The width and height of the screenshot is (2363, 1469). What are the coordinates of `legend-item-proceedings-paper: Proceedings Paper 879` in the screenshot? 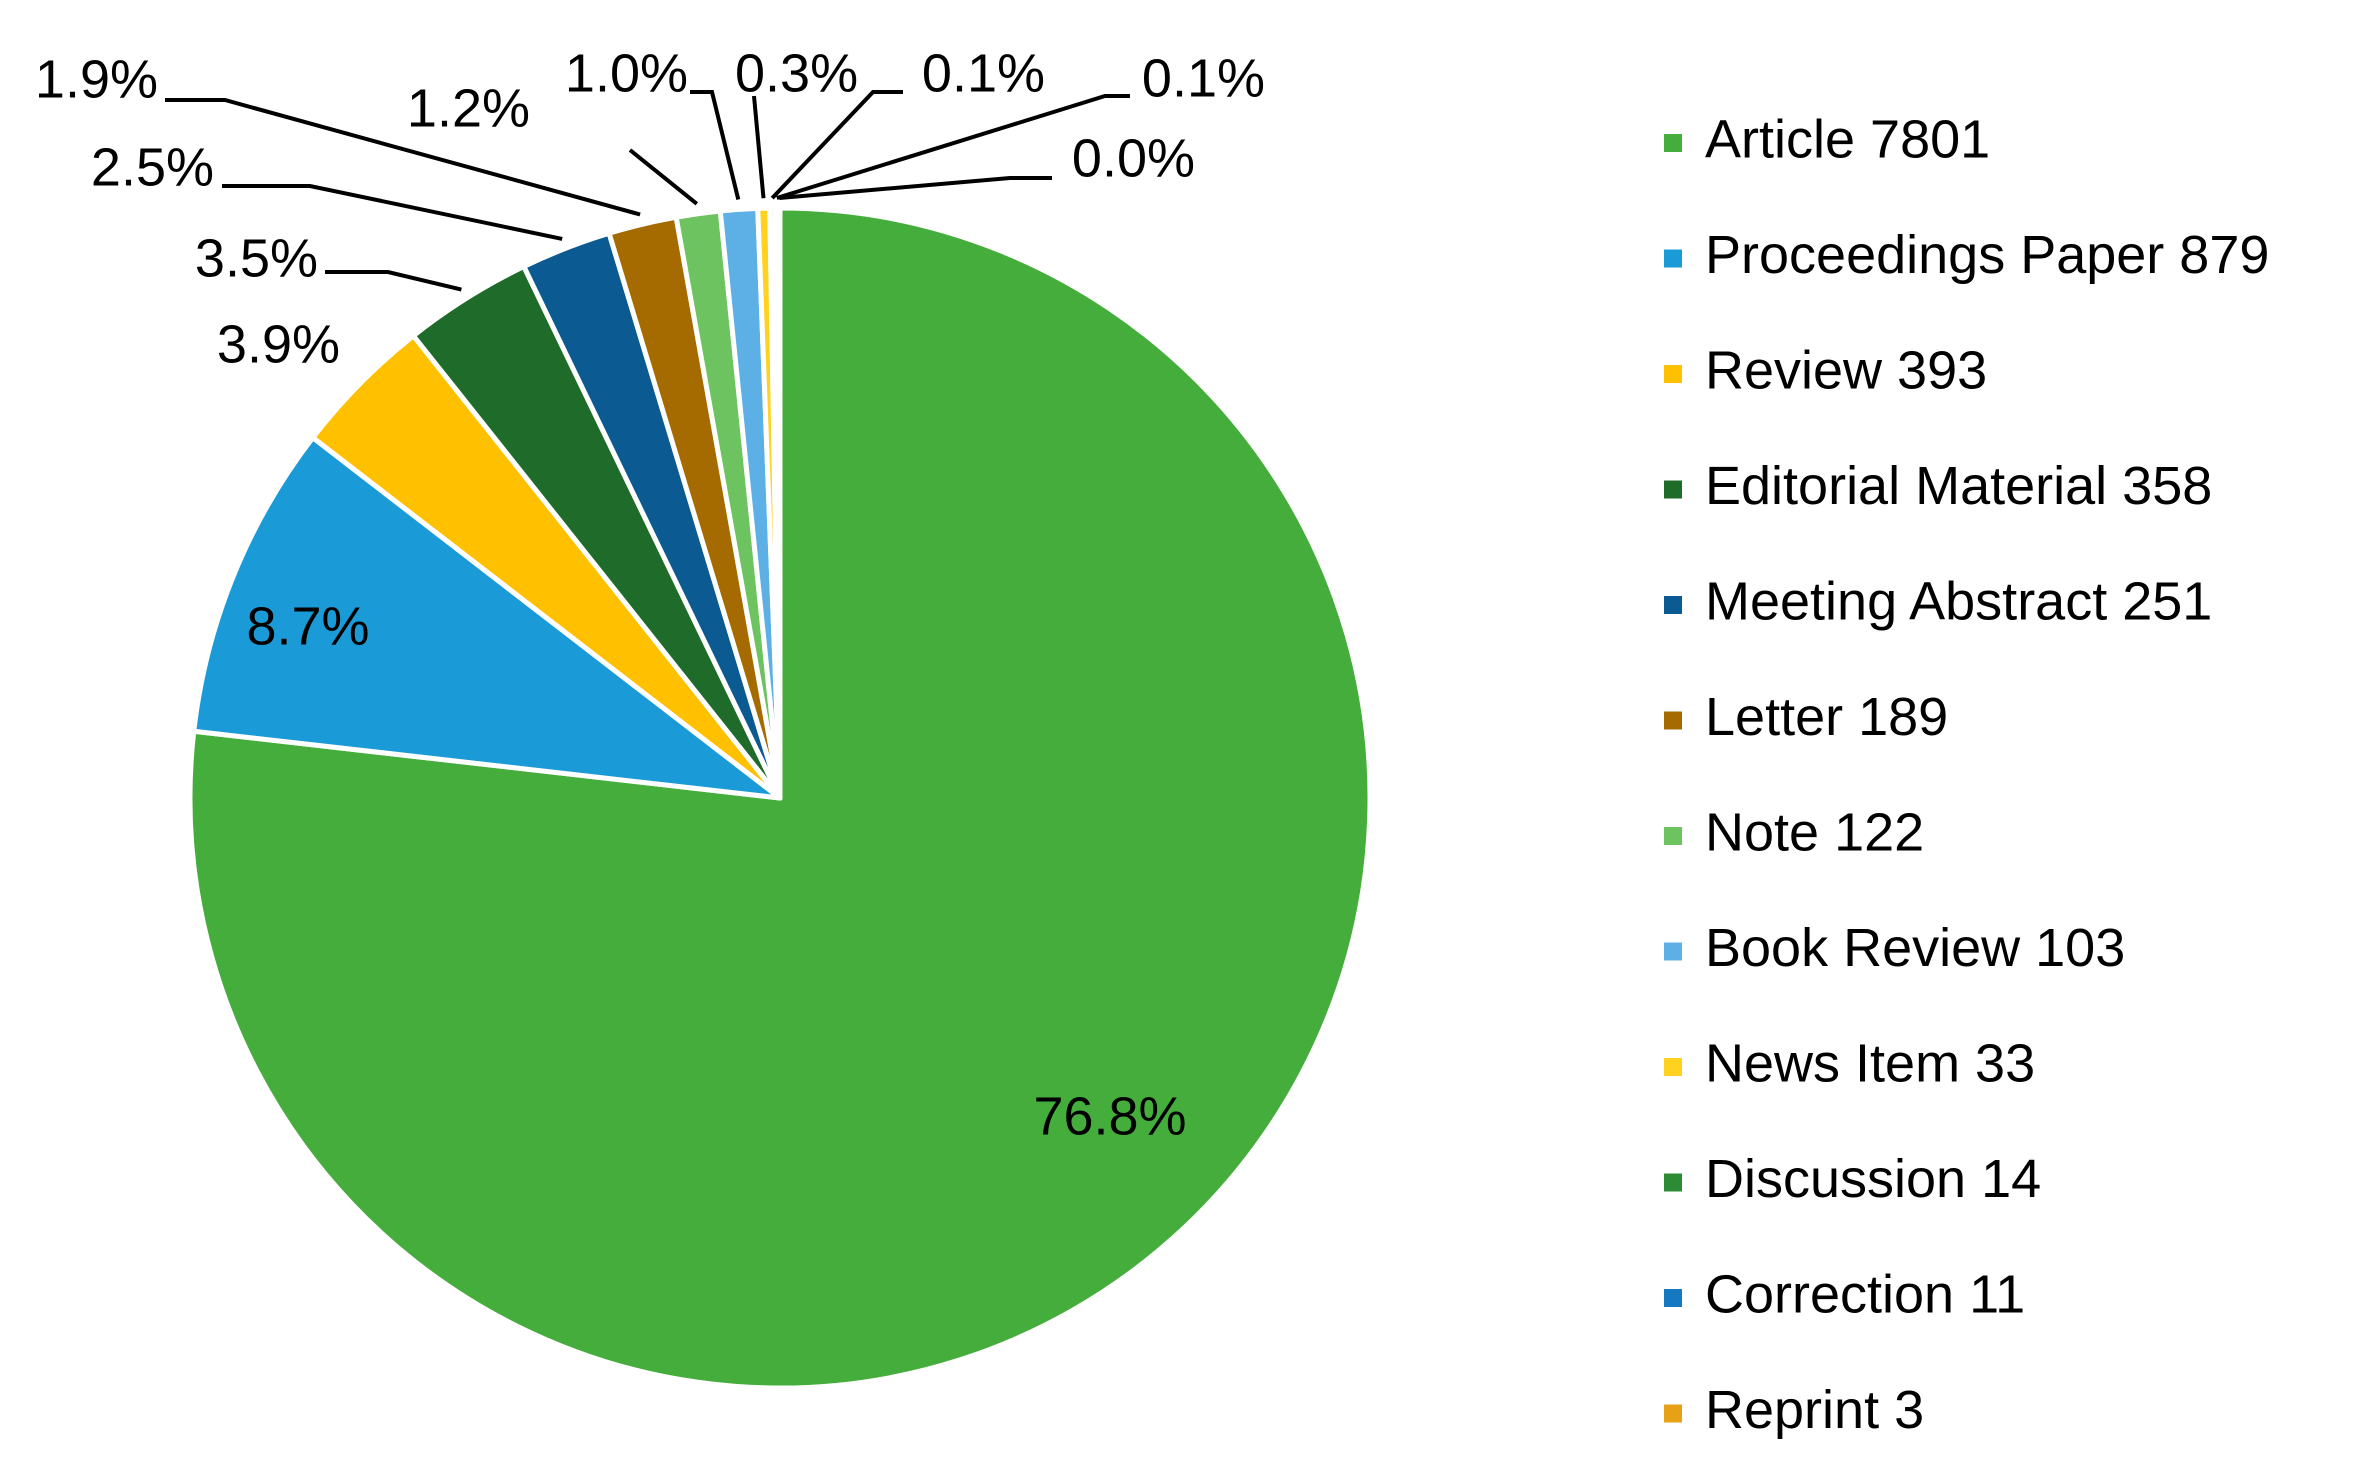 It's located at (1966, 255).